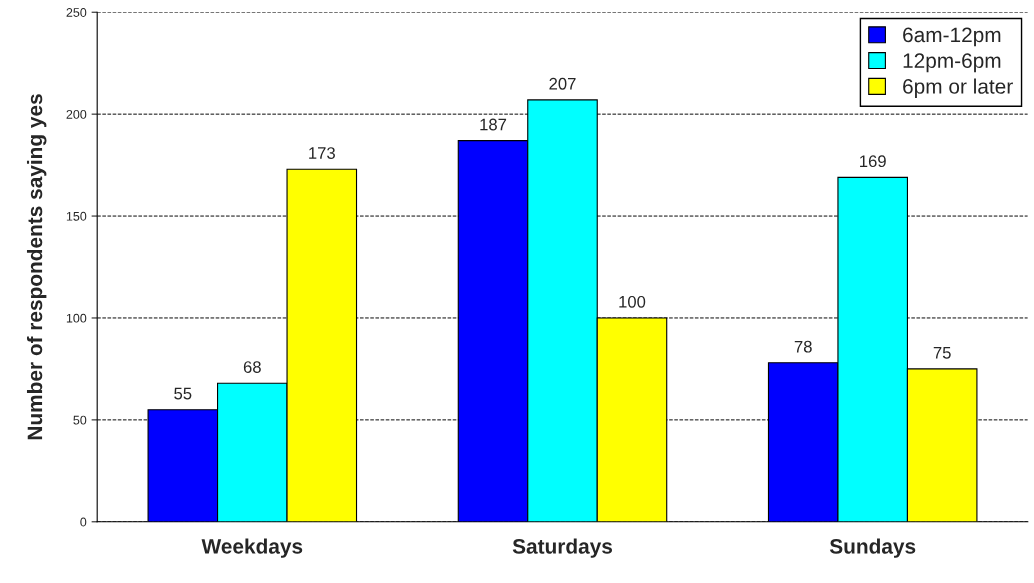  I want to click on legend-label: 12pm-6pm, so click(952, 63).